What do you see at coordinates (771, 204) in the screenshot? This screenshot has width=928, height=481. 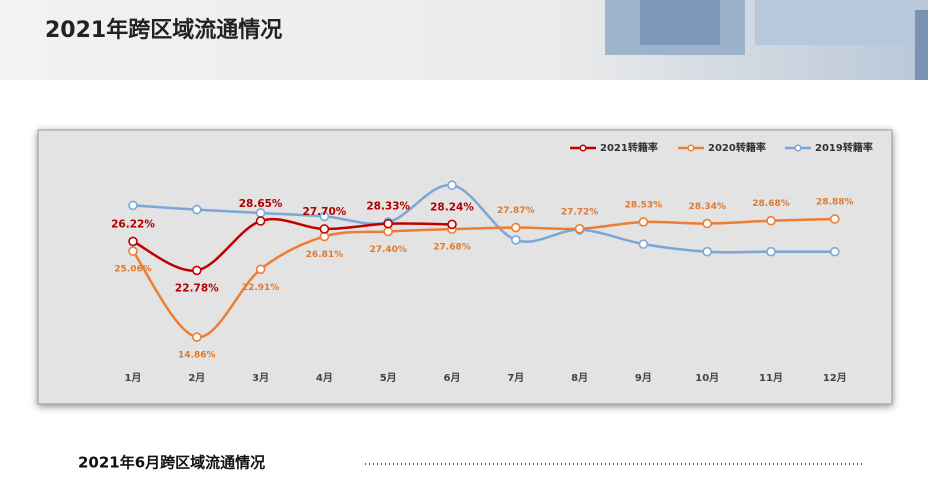 I see `data-label: 28.68%` at bounding box center [771, 204].